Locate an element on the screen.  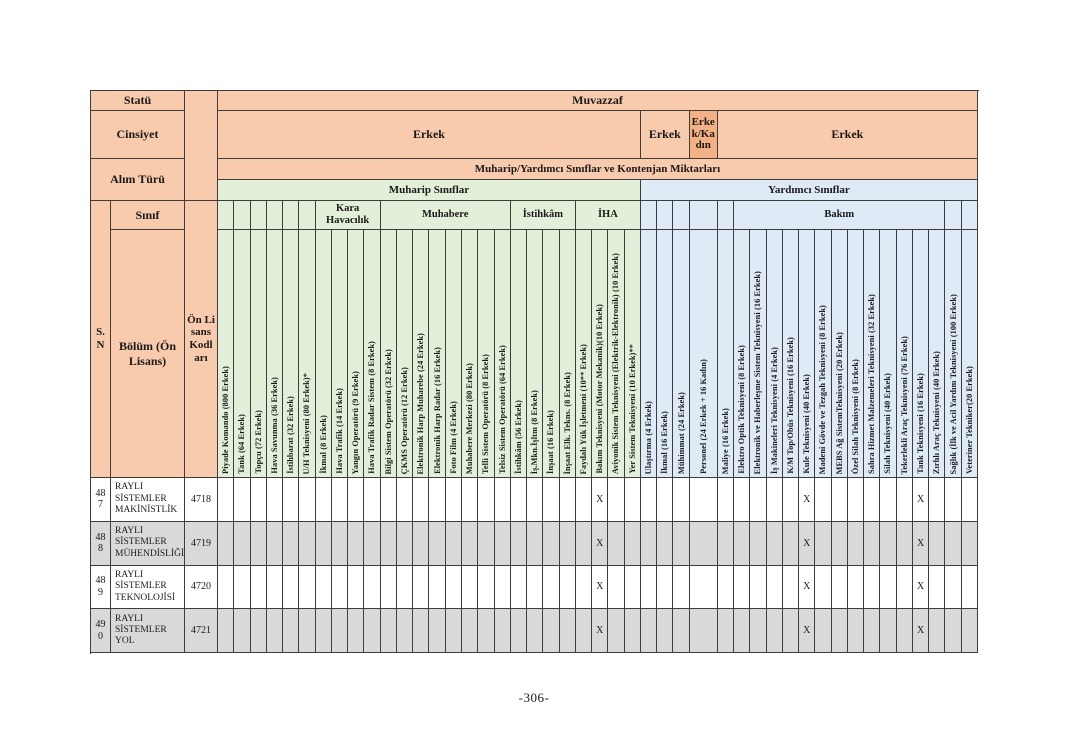
column-header-label: Zırhlı Araç Teknisyeni (40 Erkek) is located at coordinates (937, 412).